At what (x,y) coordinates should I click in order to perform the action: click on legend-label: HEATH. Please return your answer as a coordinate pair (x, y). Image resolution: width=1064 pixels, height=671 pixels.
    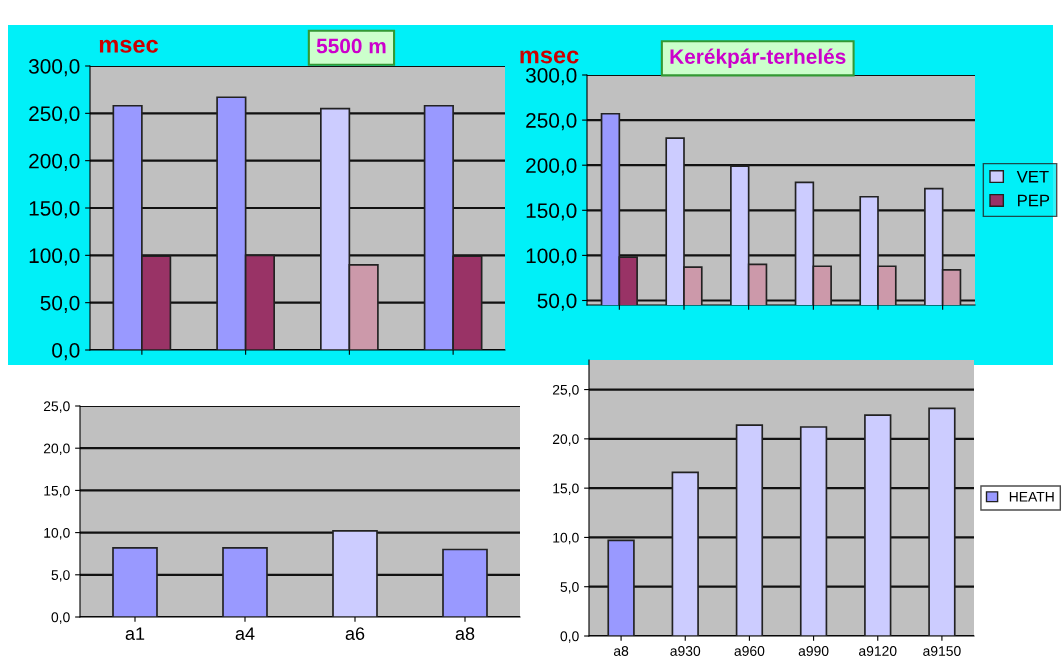
    Looking at the image, I should click on (1031, 497).